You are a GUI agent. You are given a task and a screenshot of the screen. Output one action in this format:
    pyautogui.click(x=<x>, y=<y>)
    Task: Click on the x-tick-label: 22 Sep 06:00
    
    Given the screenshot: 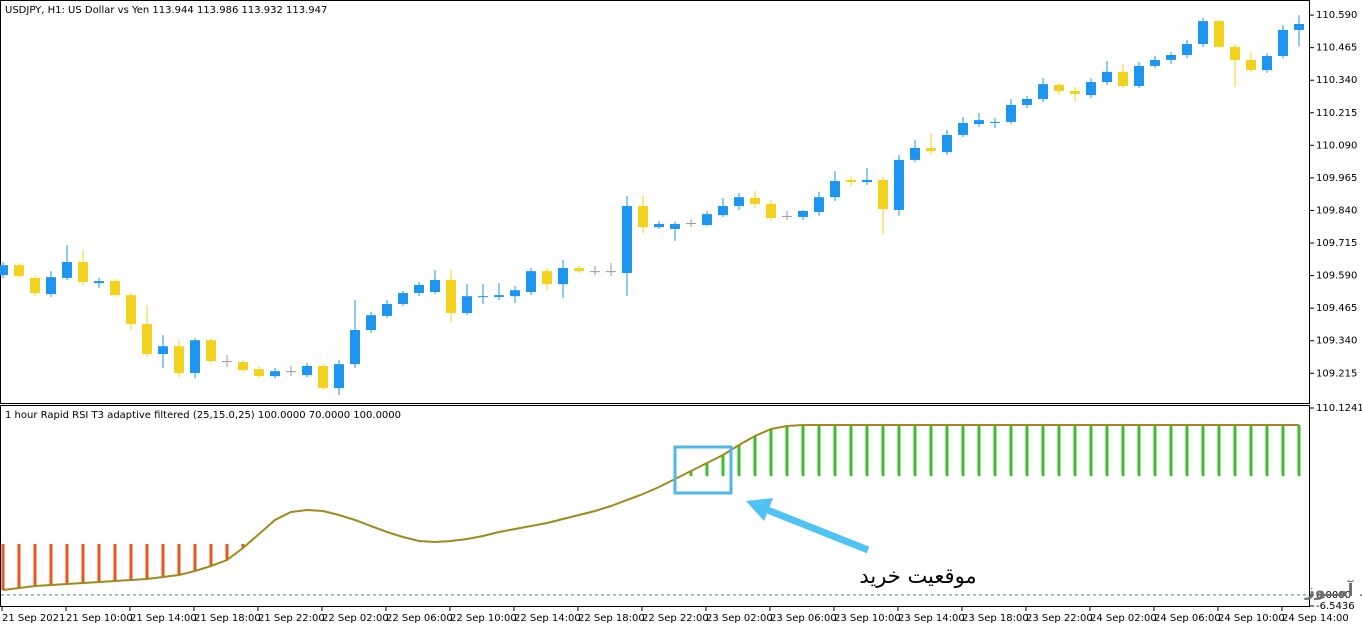 What is the action you would take?
    pyautogui.click(x=419, y=618)
    